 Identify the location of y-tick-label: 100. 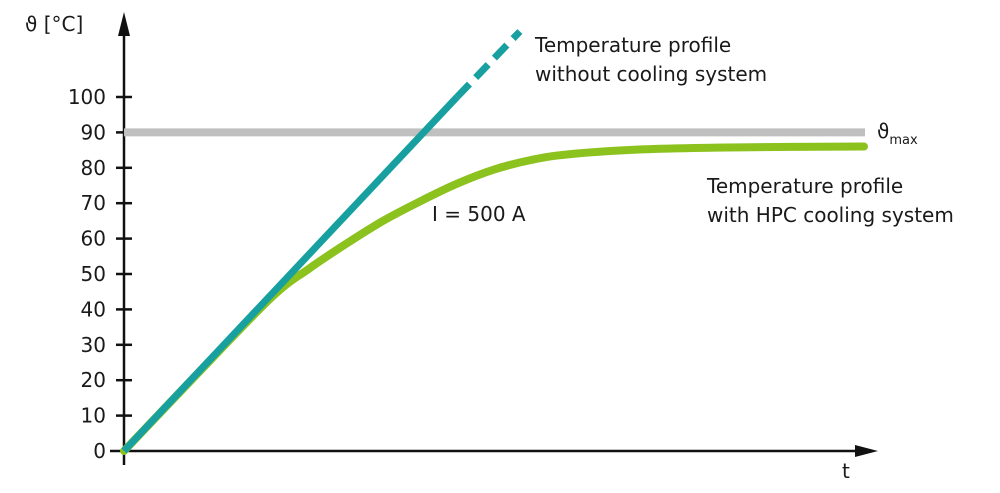
(87, 97).